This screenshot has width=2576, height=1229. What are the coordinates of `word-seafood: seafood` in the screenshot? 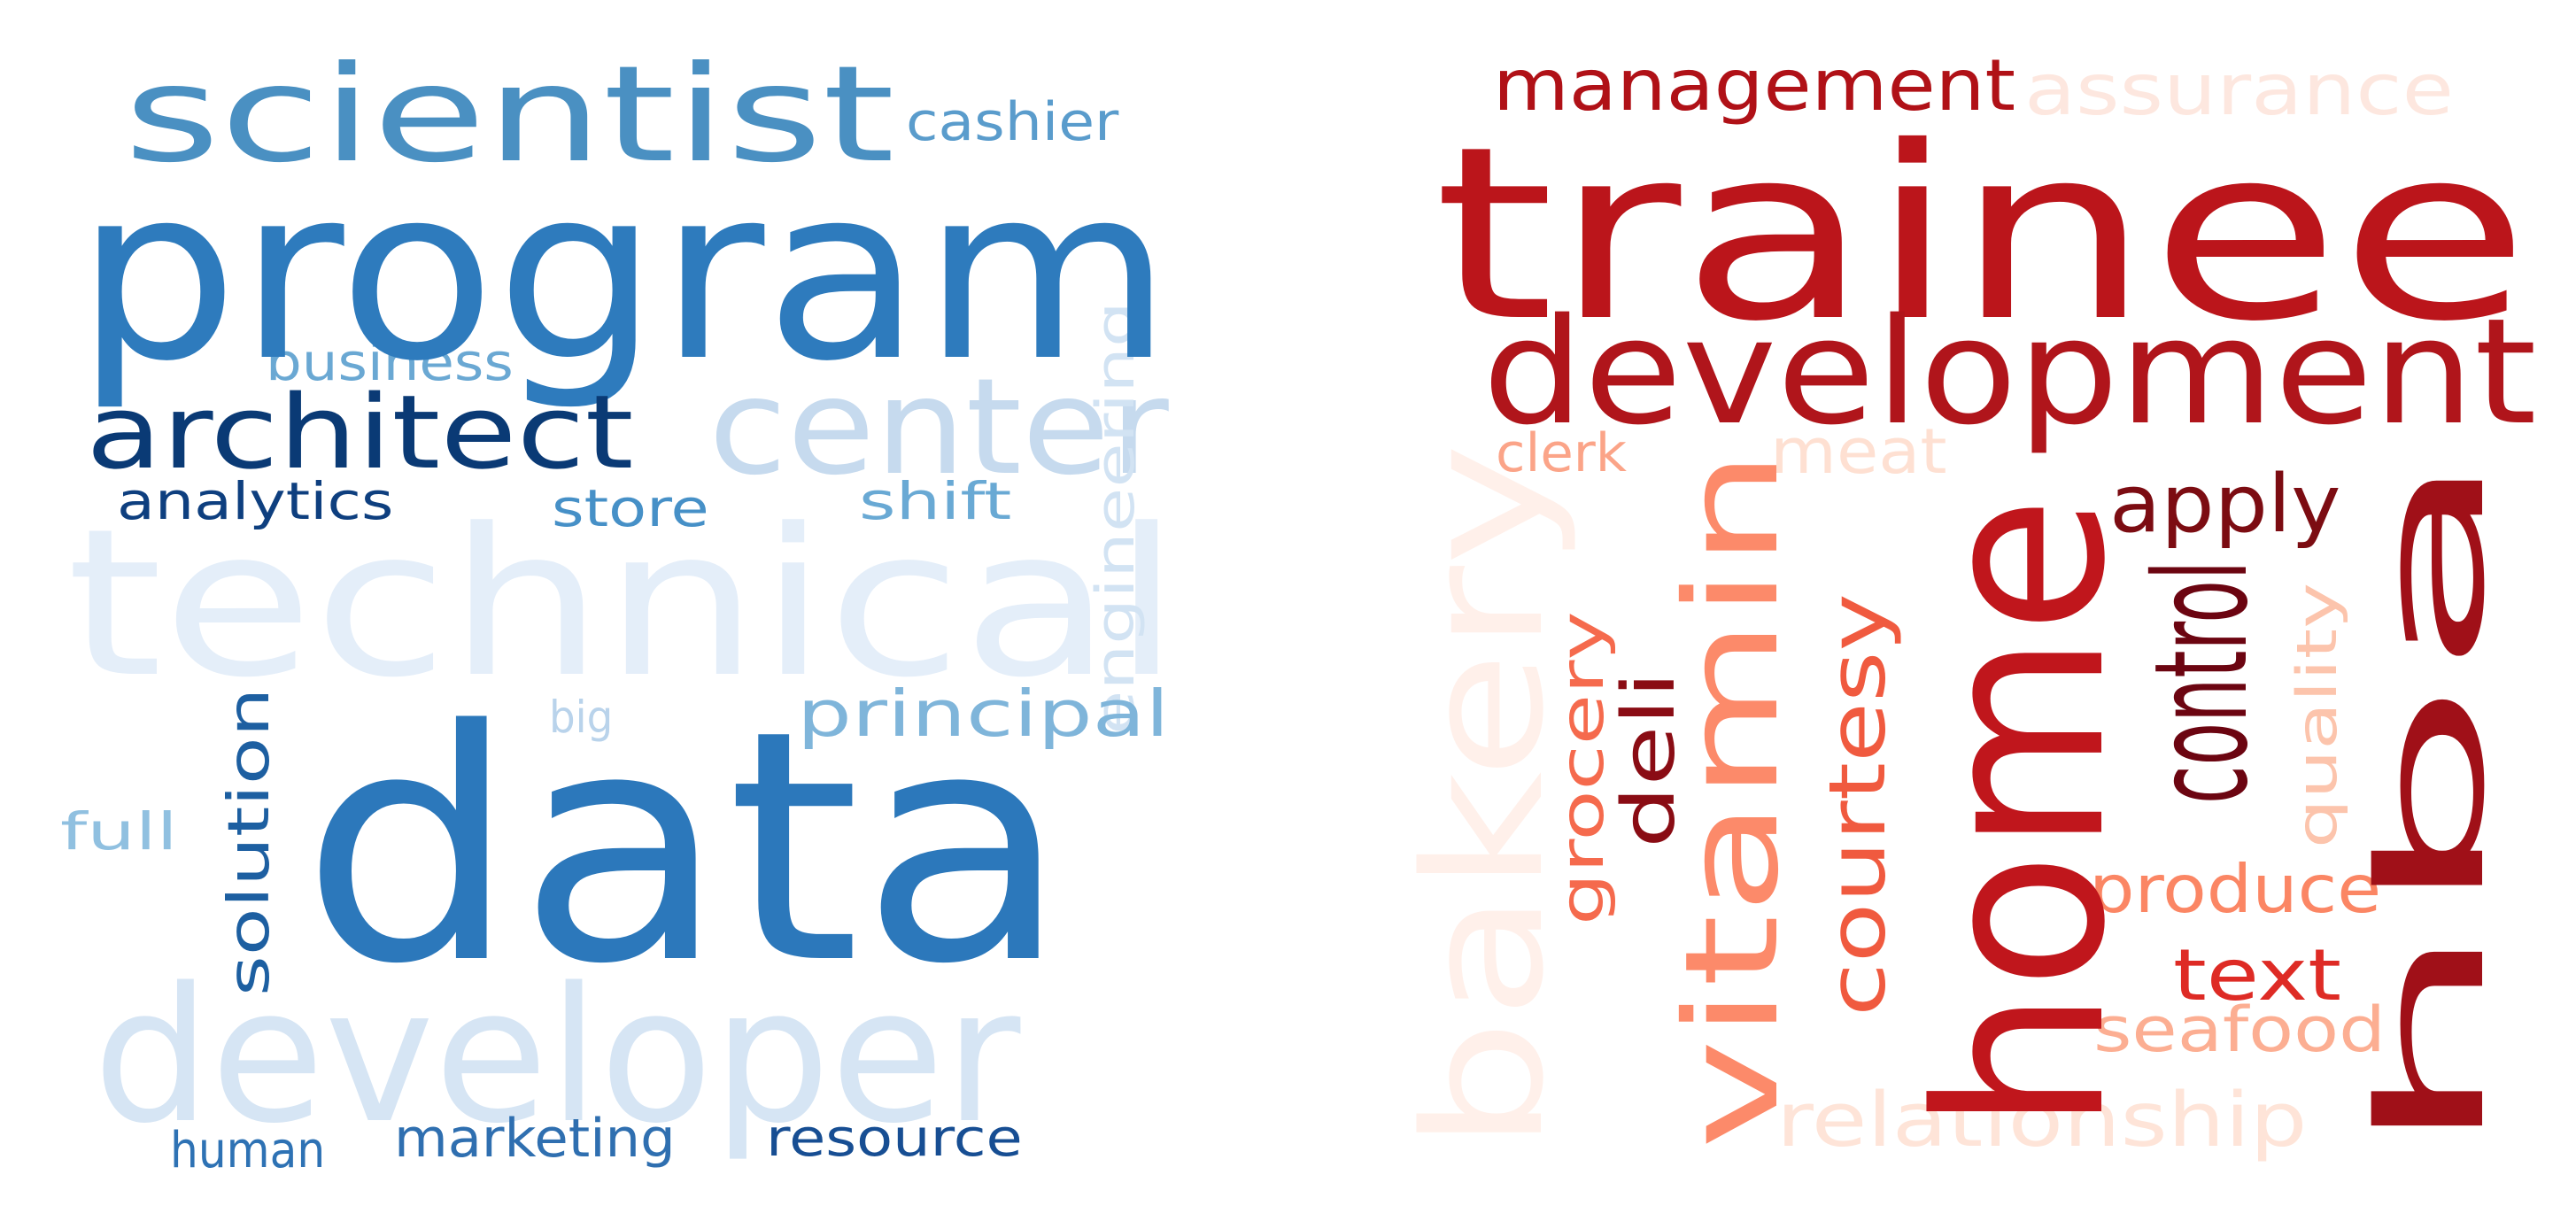 It's located at (2239, 1029).